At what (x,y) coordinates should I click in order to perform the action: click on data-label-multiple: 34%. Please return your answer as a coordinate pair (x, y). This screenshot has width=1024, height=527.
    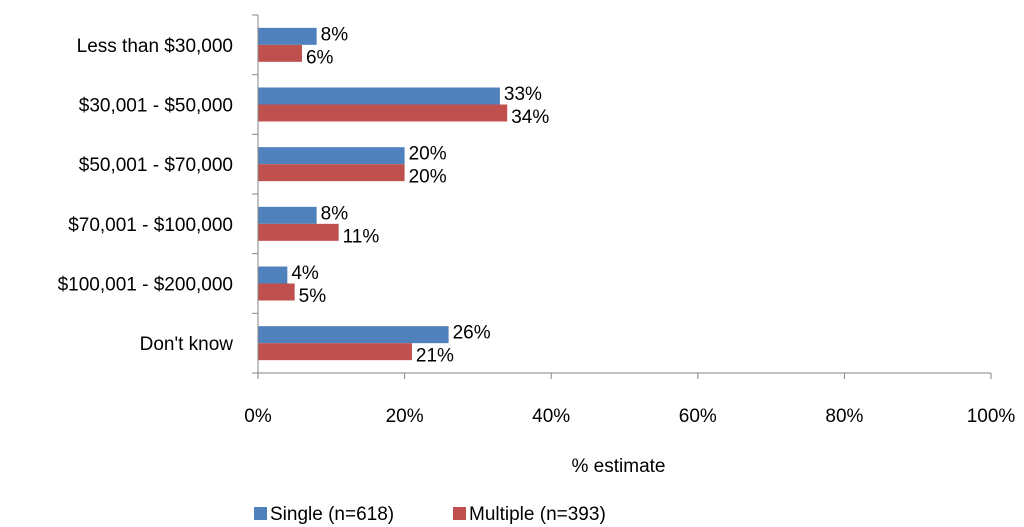
    Looking at the image, I should click on (530, 117).